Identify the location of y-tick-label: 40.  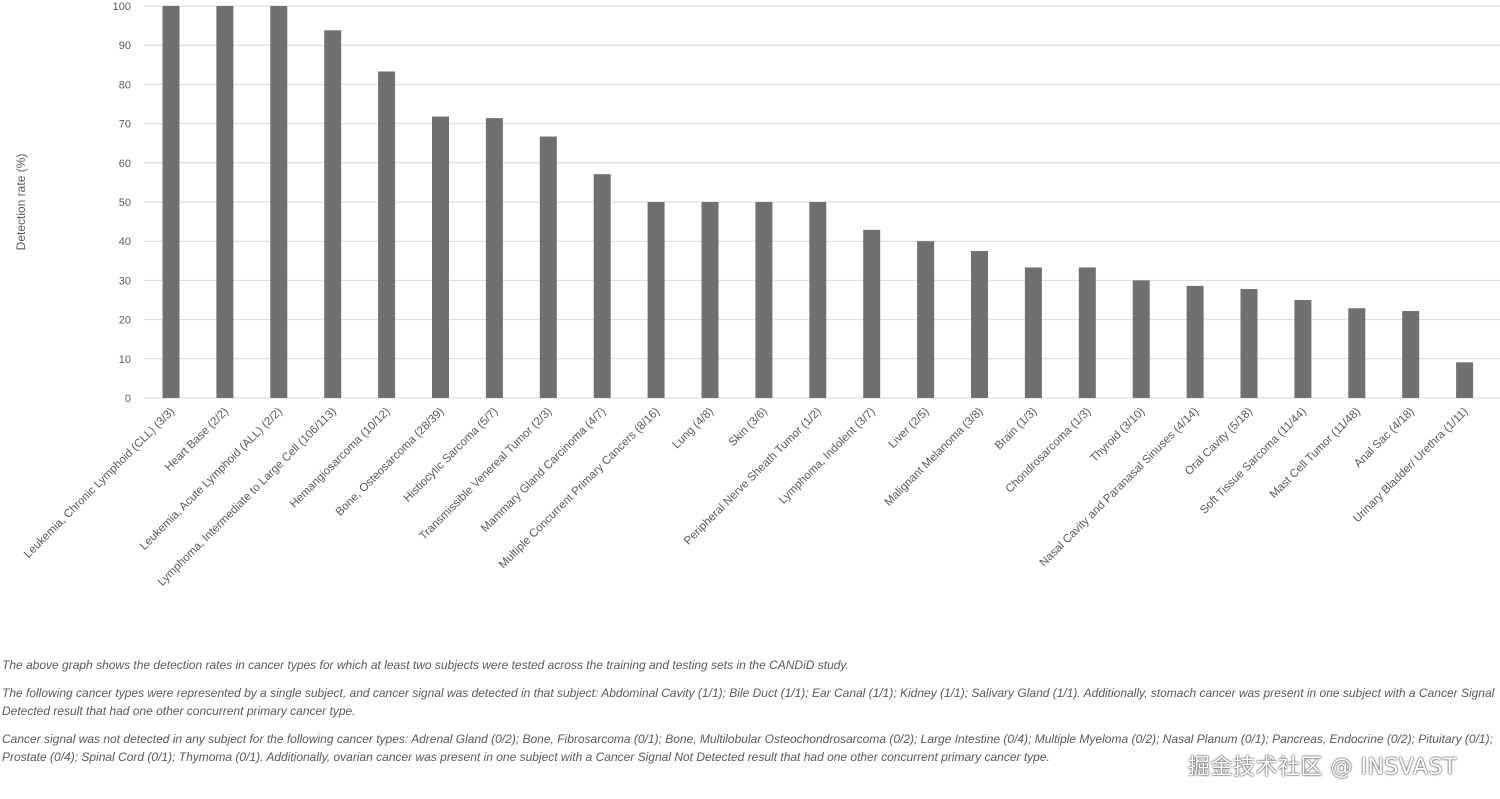
(125, 242).